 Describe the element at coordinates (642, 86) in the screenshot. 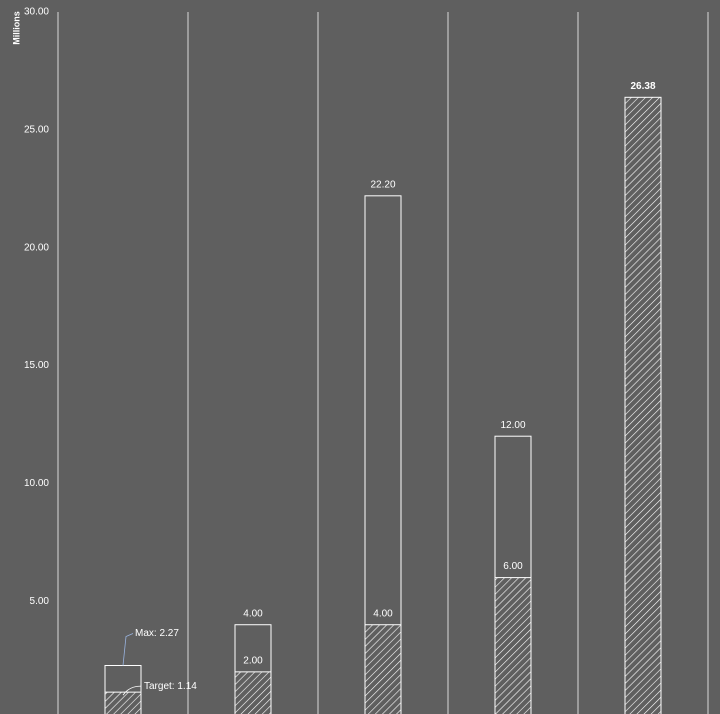

I see `data-label: 26.38` at that location.